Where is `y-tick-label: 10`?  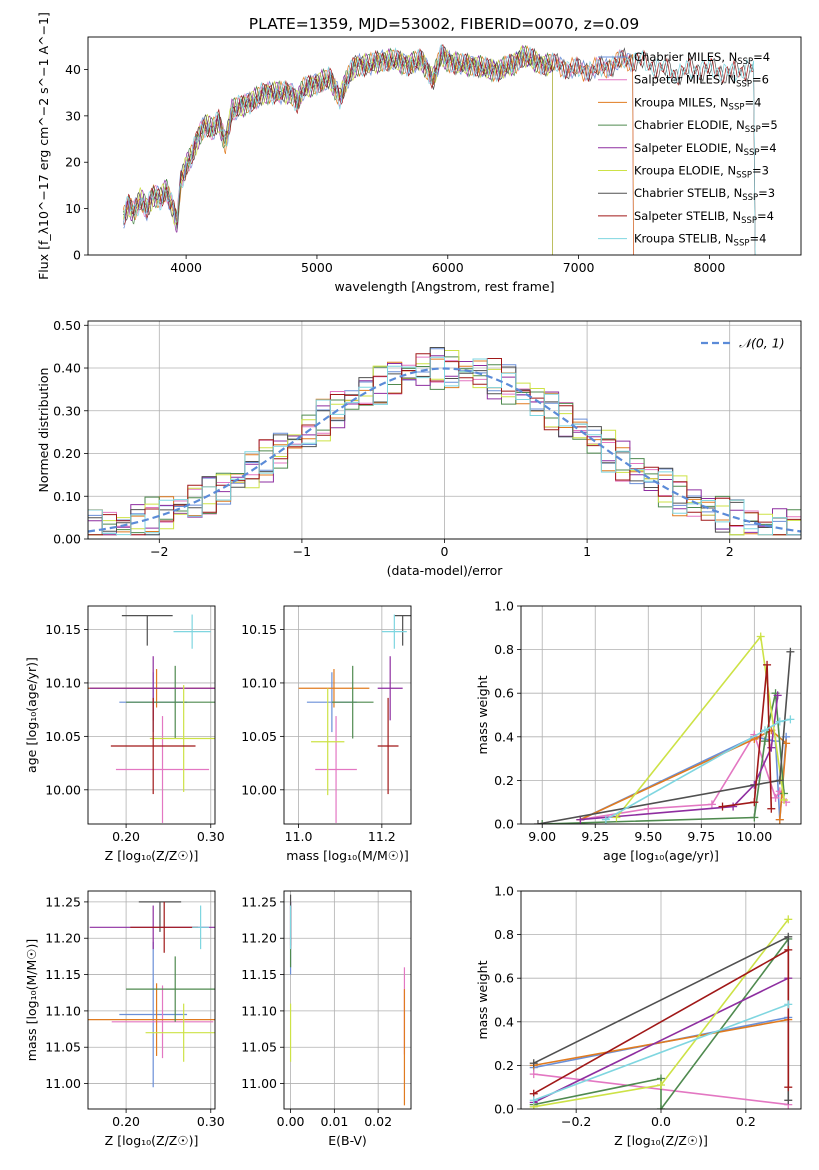 y-tick-label: 10 is located at coordinates (73, 208).